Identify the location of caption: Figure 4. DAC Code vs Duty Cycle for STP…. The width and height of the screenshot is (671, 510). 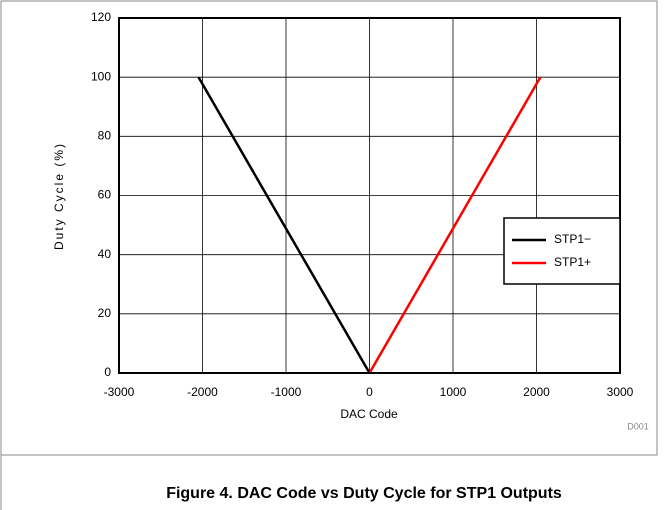
(364, 493).